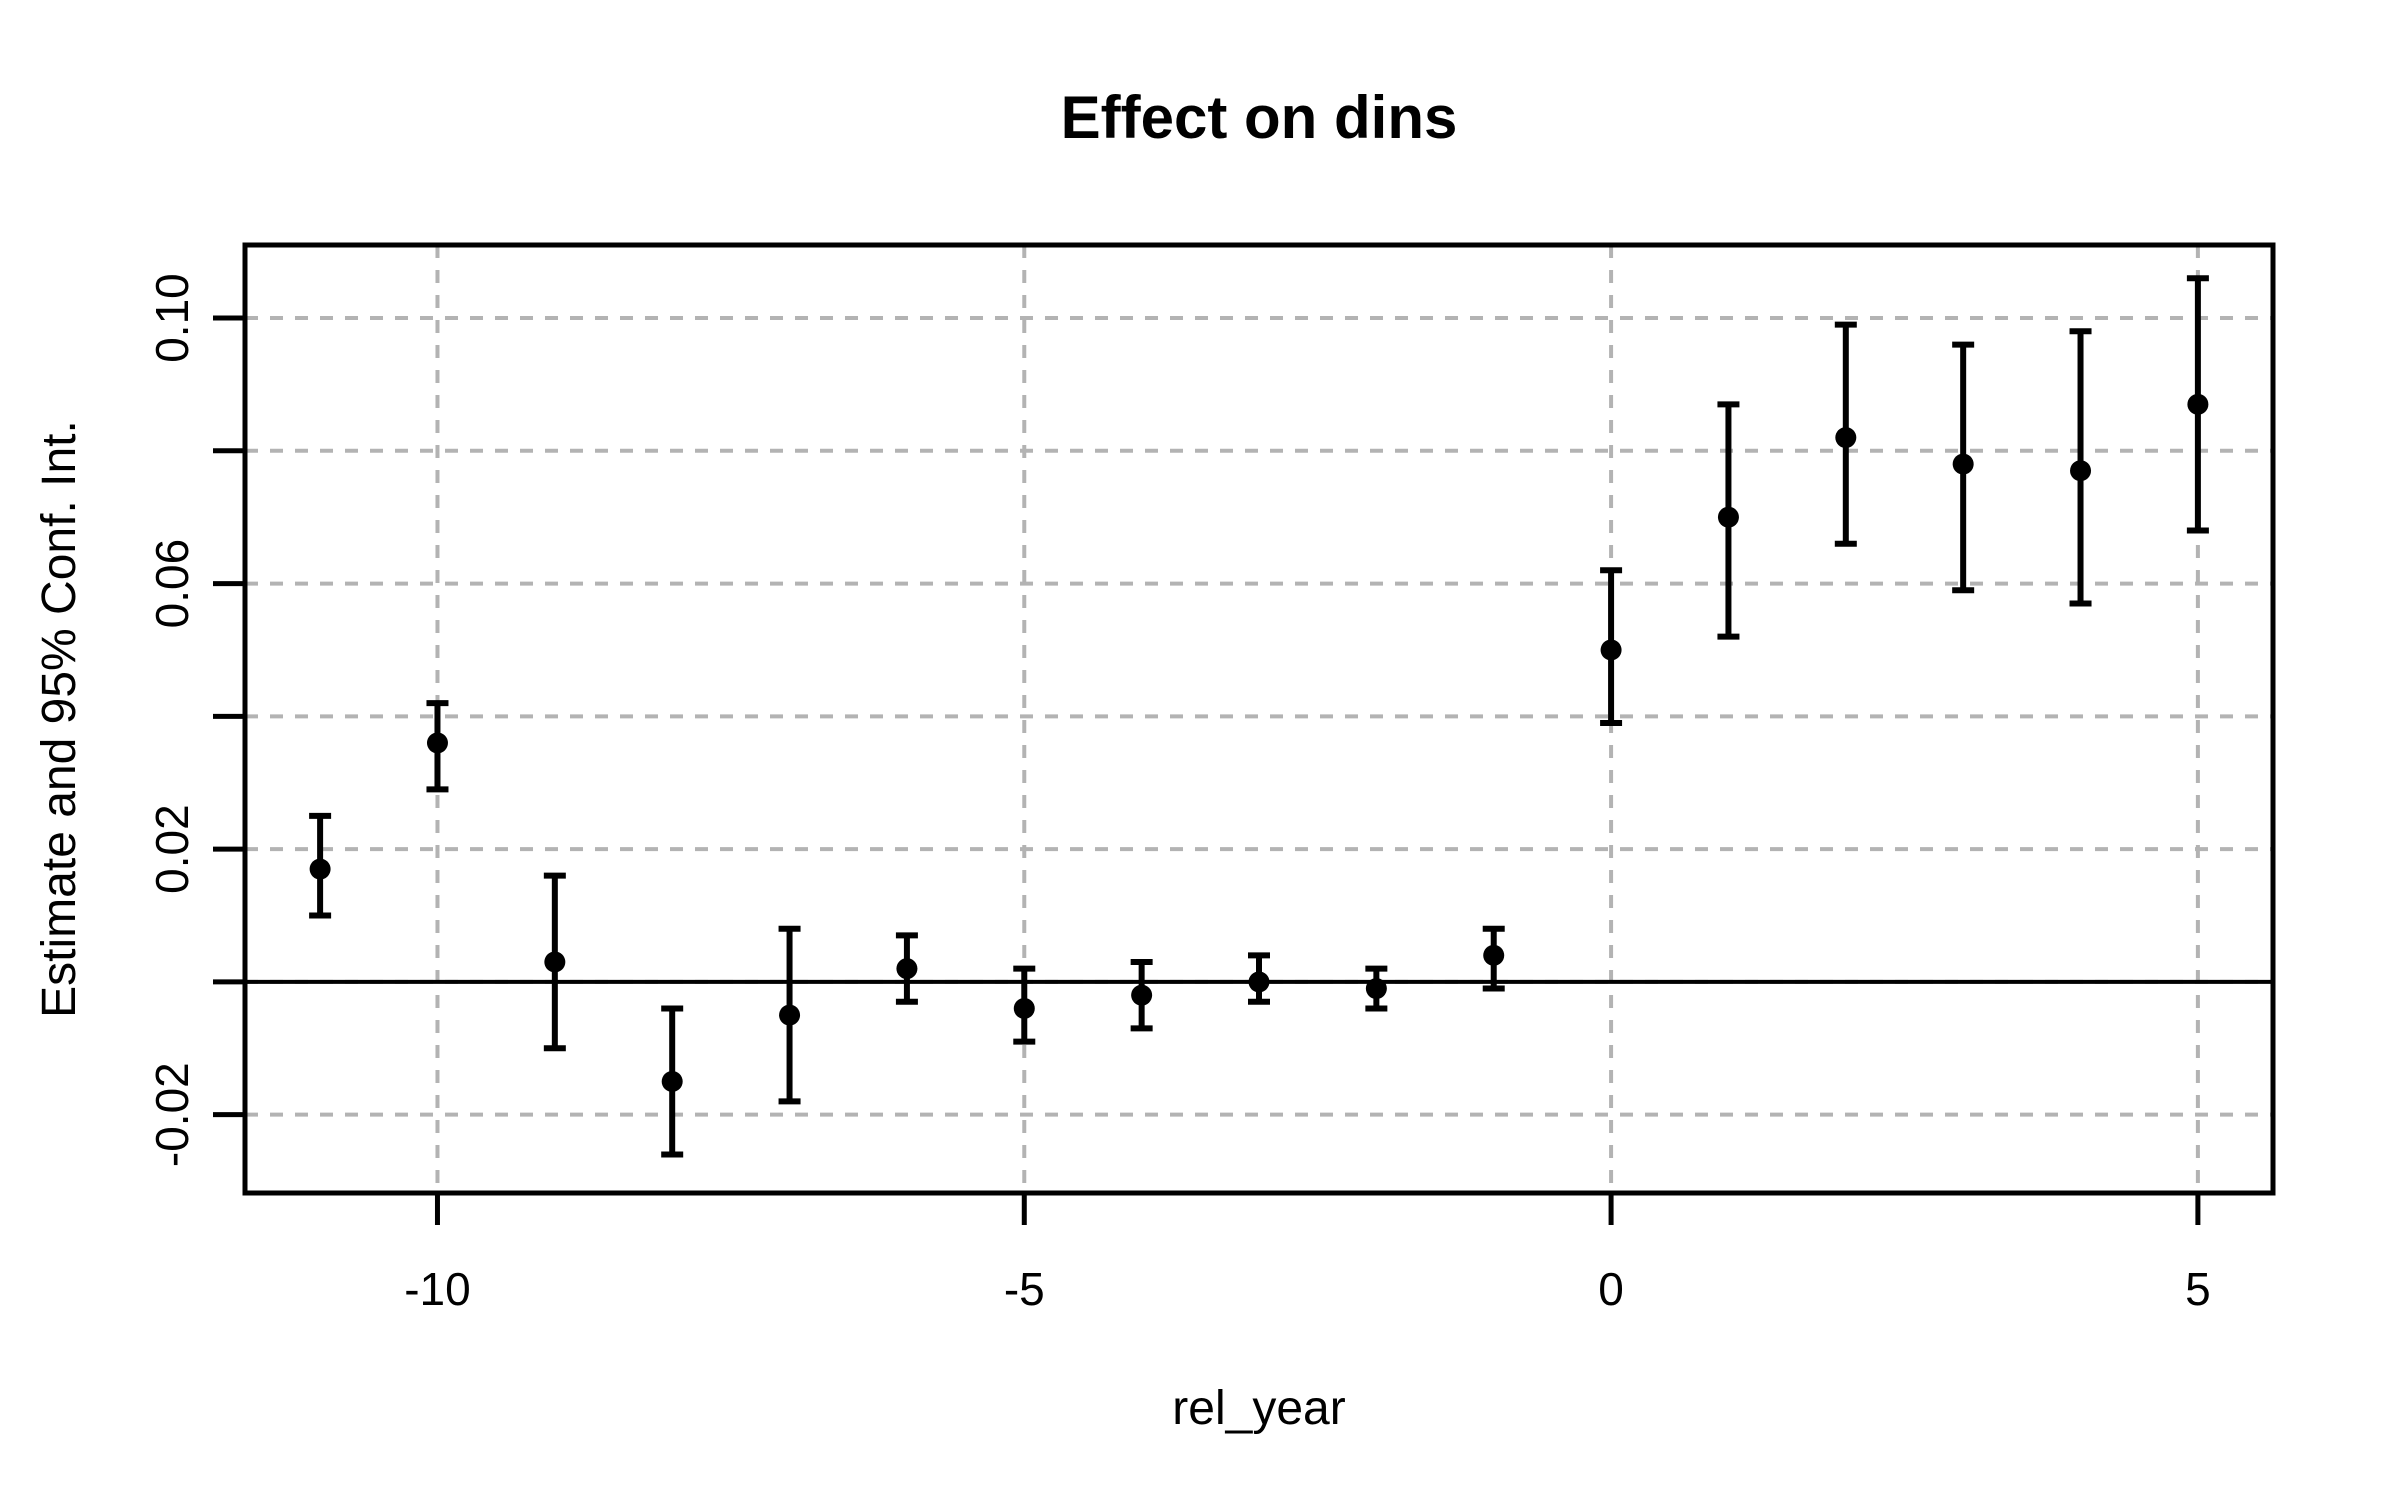 This screenshot has width=2400, height=1500. Describe the element at coordinates (59, 719) in the screenshot. I see `y-axis-label: Estimate and 95% Conf. Int.` at that location.